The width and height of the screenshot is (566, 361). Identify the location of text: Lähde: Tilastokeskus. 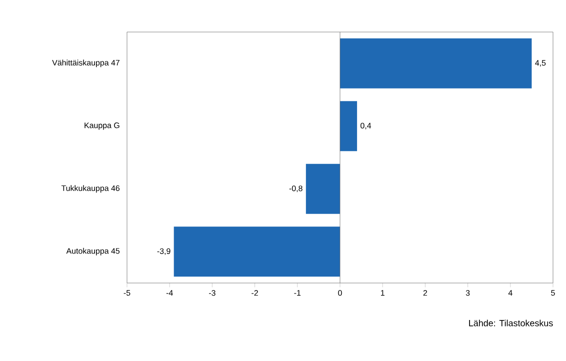
(511, 323).